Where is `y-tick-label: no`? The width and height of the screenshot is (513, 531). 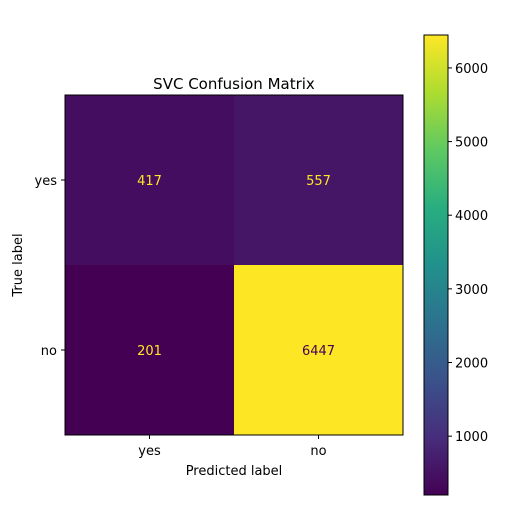 y-tick-label: no is located at coordinates (49, 351).